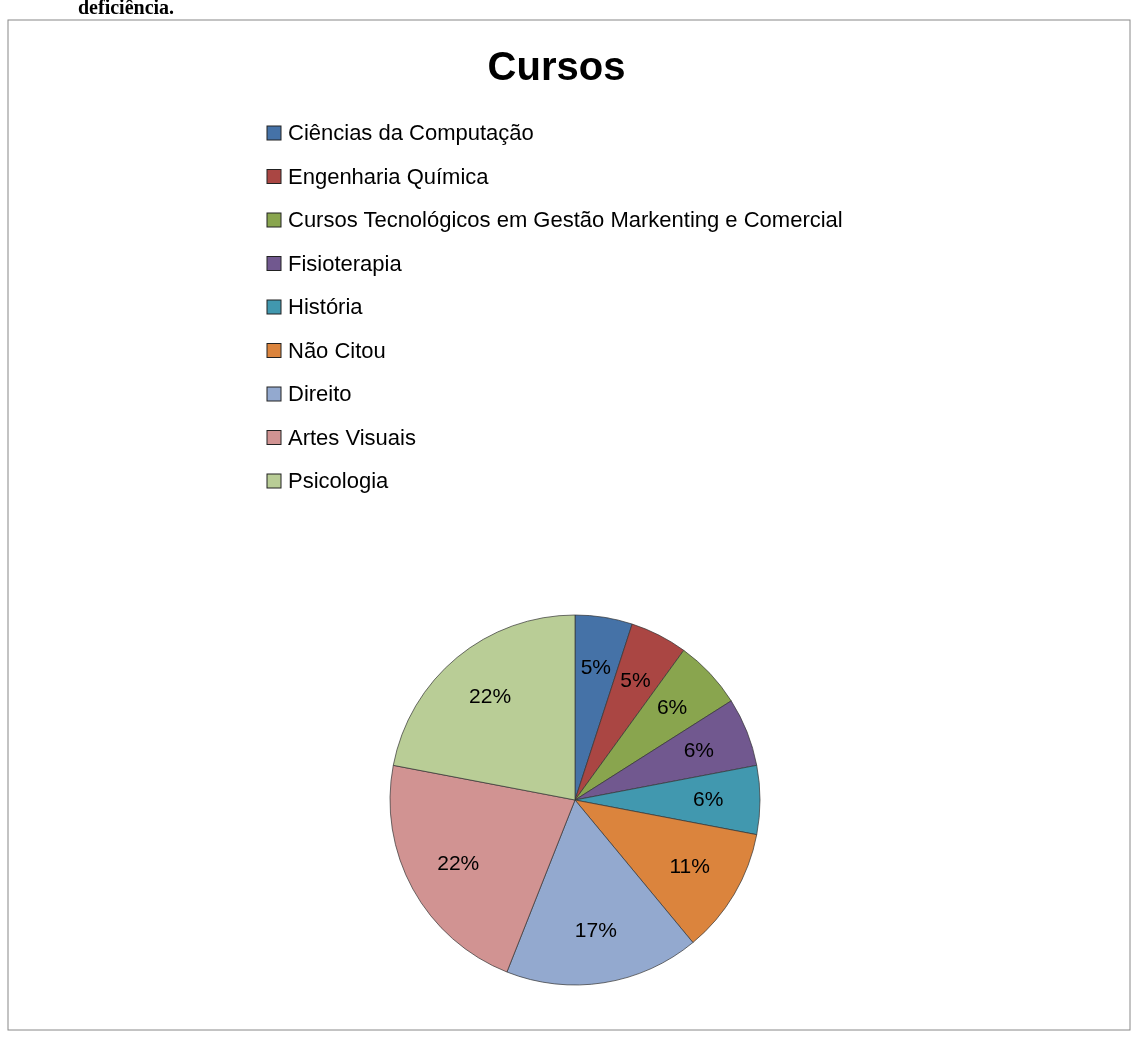 This screenshot has width=1133, height=1043. What do you see at coordinates (126, 9) in the screenshot?
I see `text: deficiência.` at bounding box center [126, 9].